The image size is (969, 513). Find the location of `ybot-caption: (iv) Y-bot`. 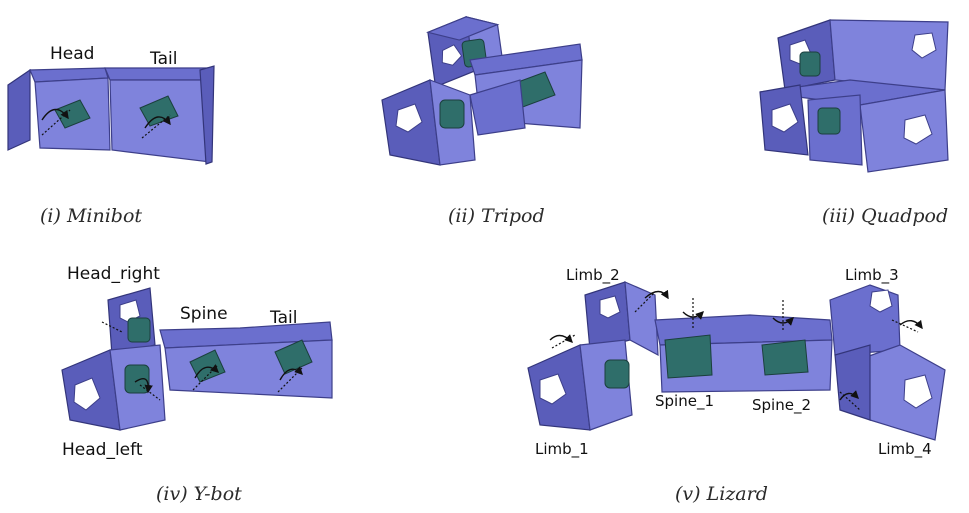

ybot-caption: (iv) Y-bot is located at coordinates (199, 494).